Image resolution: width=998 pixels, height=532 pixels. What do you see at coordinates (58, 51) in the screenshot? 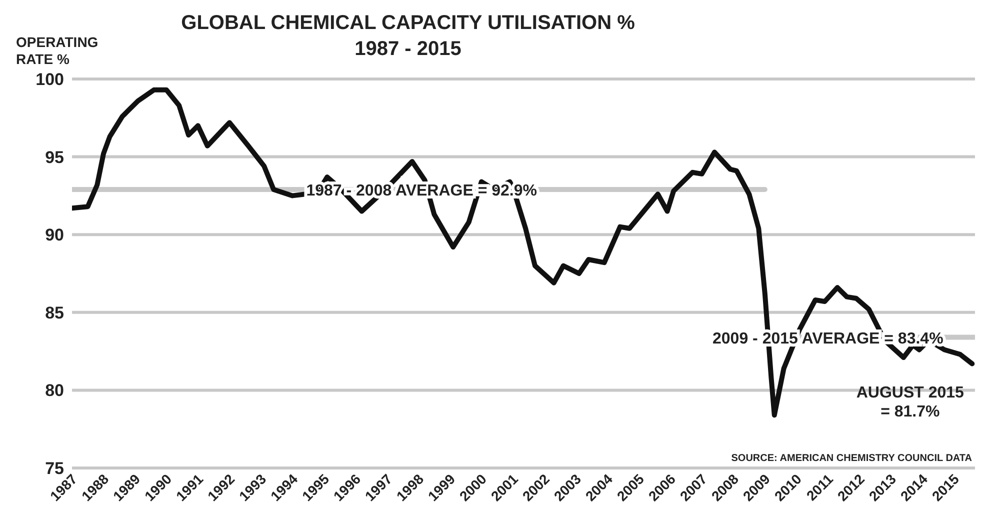
I see `y-axis-title: OPERATING RATE %` at bounding box center [58, 51].